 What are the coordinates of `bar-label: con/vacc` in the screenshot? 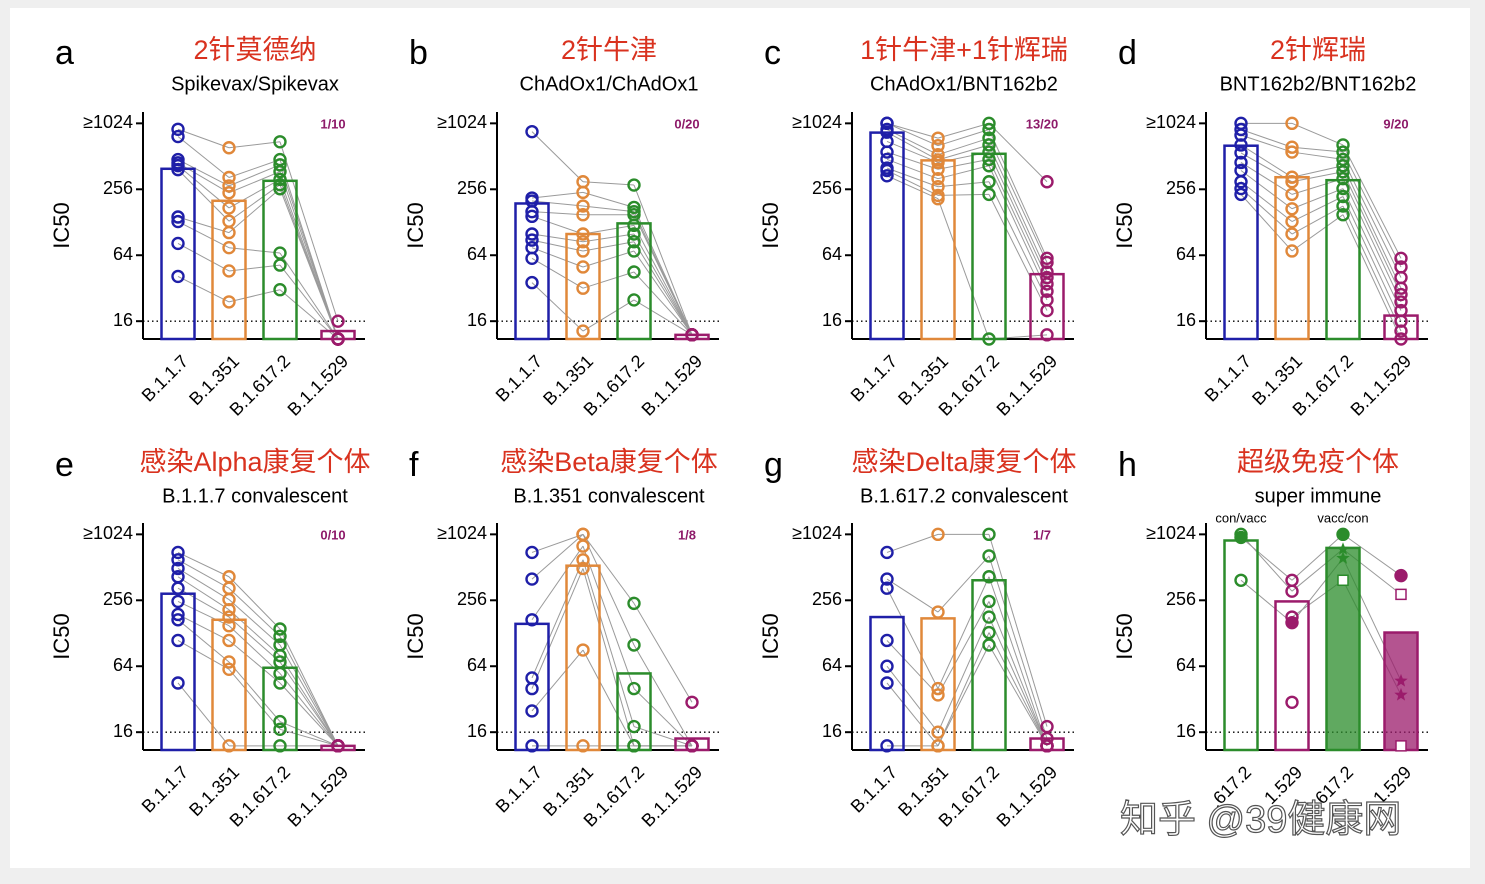 It's located at (1241, 517).